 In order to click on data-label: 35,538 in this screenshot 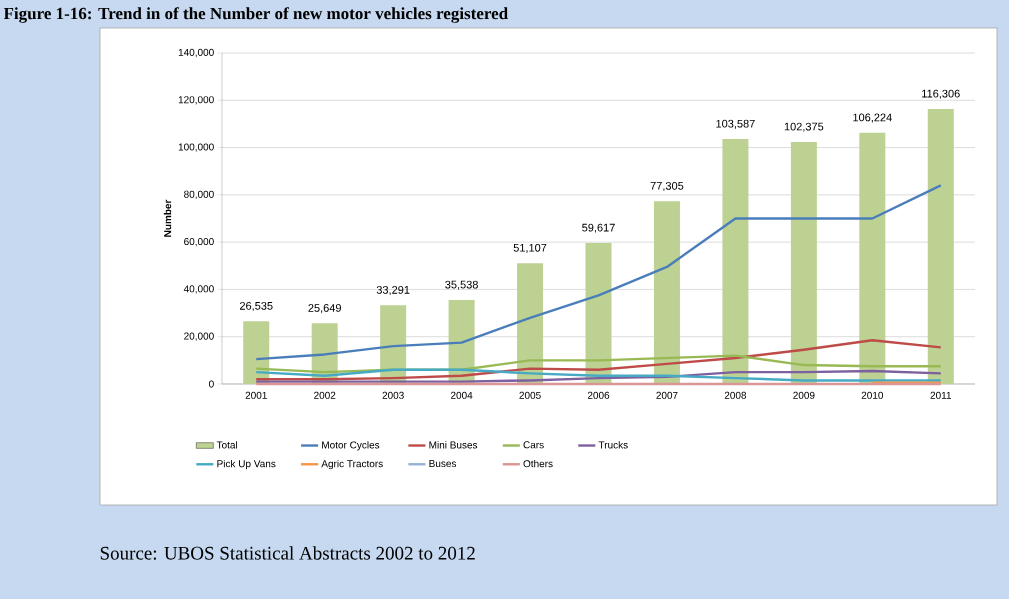, I will do `click(461, 285)`.